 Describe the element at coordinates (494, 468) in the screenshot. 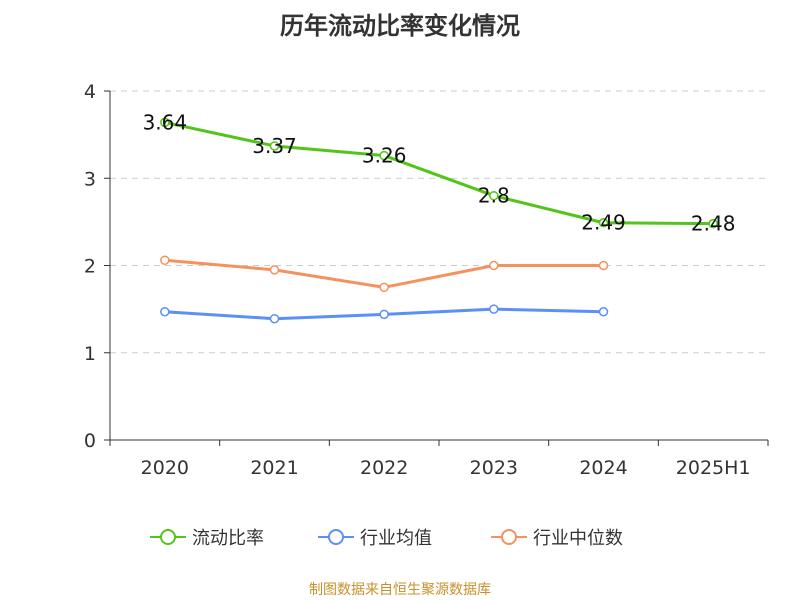

I see `x-tick-label: 2023` at that location.